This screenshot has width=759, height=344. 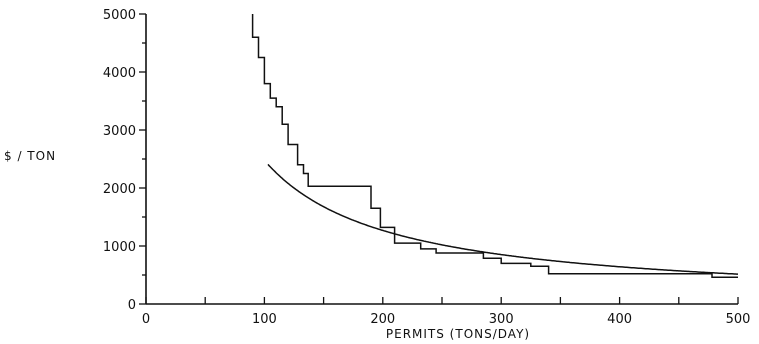 I want to click on x-tick-label: 300, so click(x=501, y=319).